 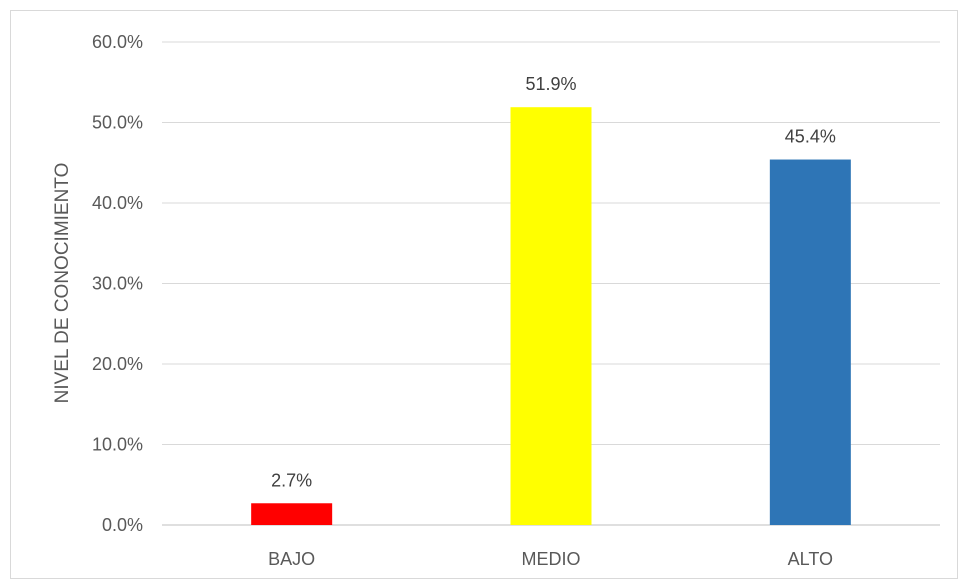 I want to click on data-label: 51.9%, so click(x=550, y=84).